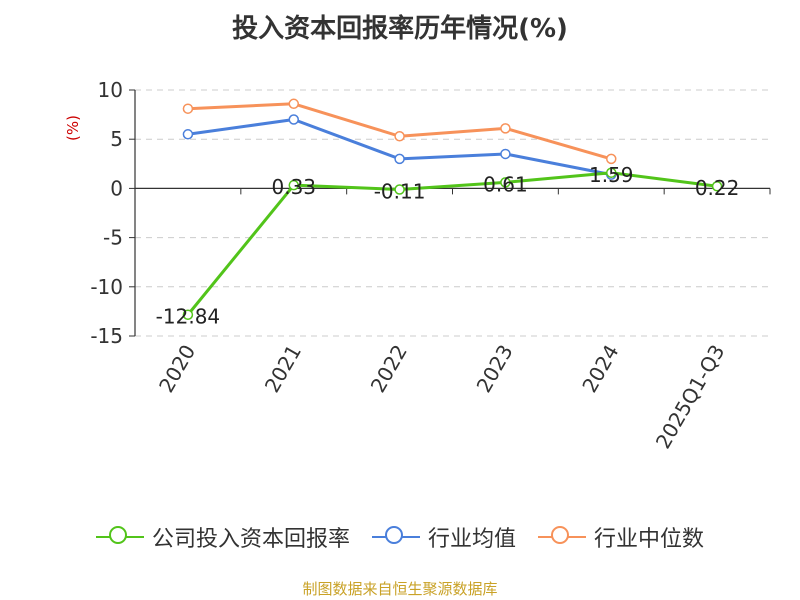 The height and width of the screenshot is (600, 800). I want to click on data-label: 0.22, so click(717, 188).